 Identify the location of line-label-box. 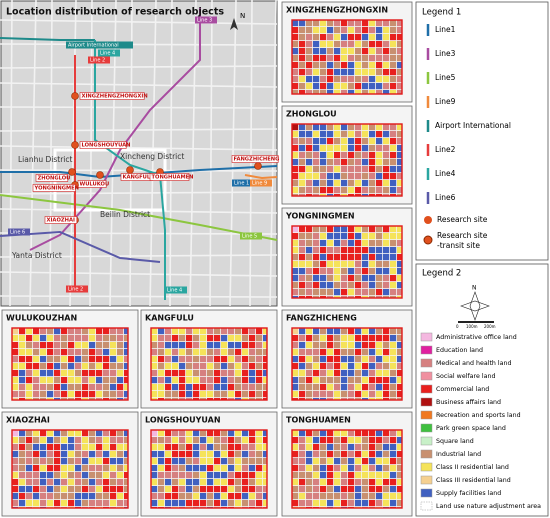
(99, 60).